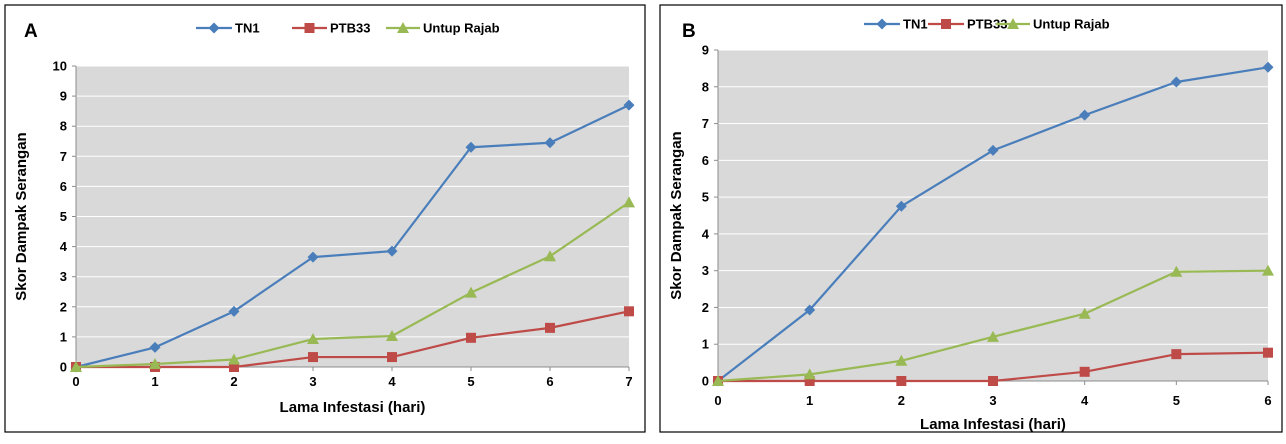 The height and width of the screenshot is (444, 1286). I want to click on series-line, so click(353, 339).